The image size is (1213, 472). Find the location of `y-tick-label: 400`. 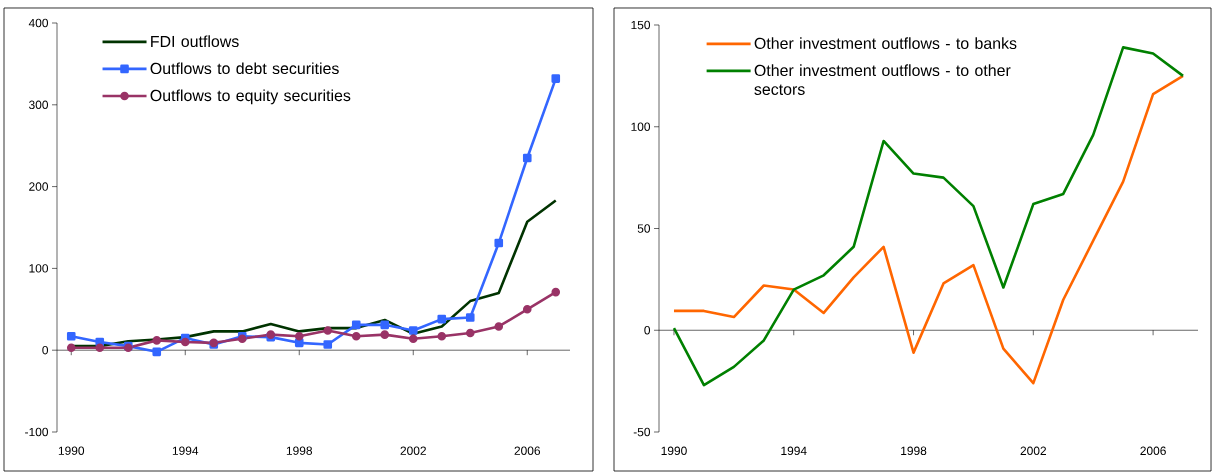

y-tick-label: 400 is located at coordinates (38, 23).